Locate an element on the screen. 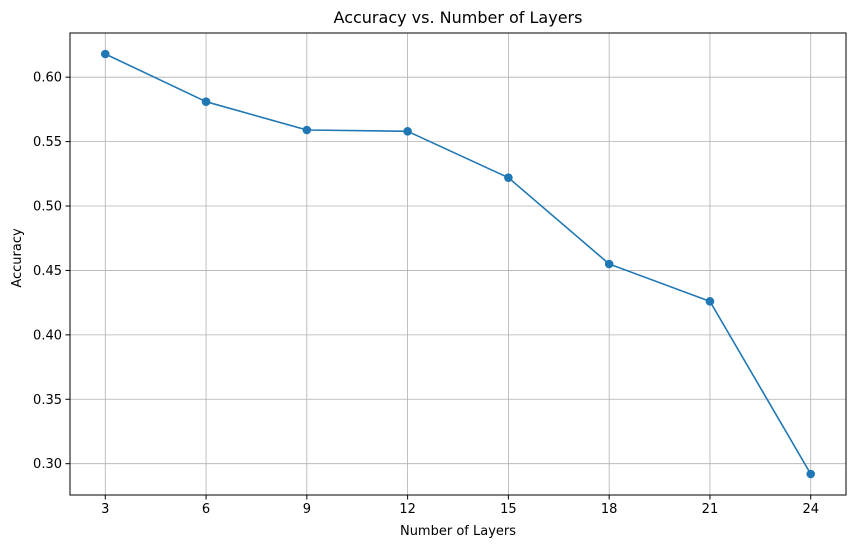 Image resolution: width=855 pixels, height=547 pixels. y-axis-label: Accuracy is located at coordinates (17, 258).